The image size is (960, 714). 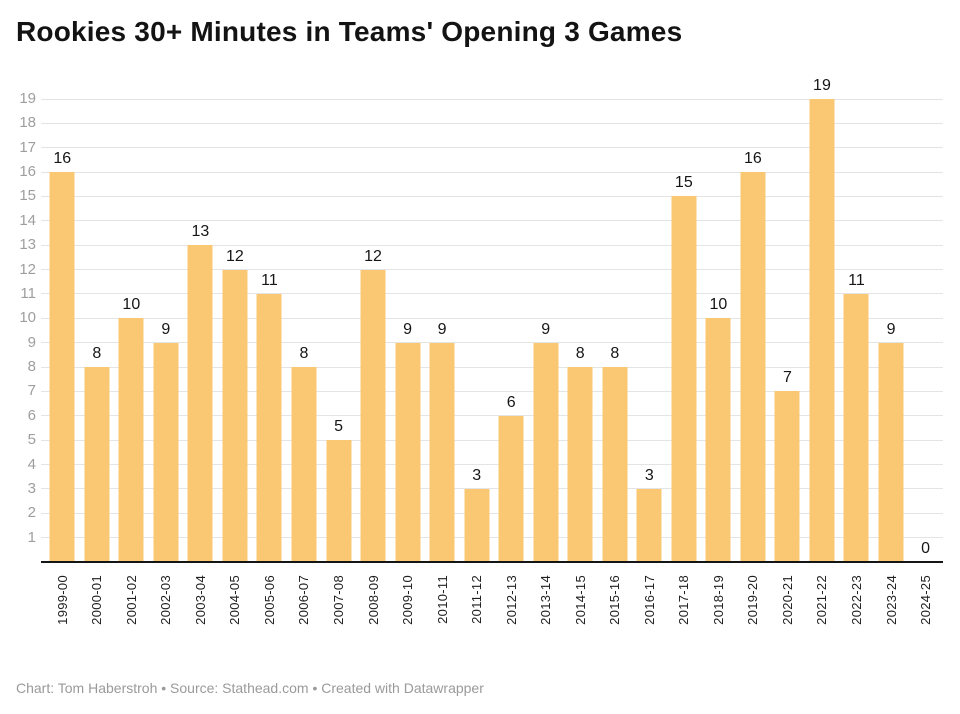 I want to click on bar-slot: 19, so click(x=822, y=320).